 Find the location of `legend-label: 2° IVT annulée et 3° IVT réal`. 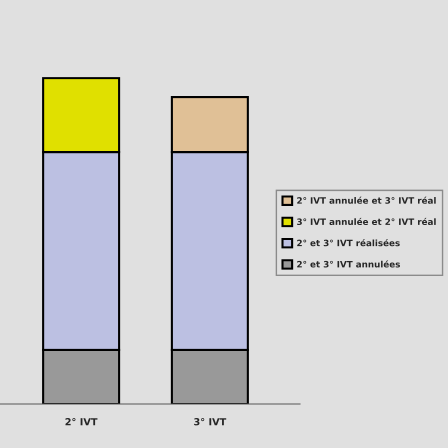

legend-label: 2° IVT annulée et 3° IVT réal is located at coordinates (366, 200).